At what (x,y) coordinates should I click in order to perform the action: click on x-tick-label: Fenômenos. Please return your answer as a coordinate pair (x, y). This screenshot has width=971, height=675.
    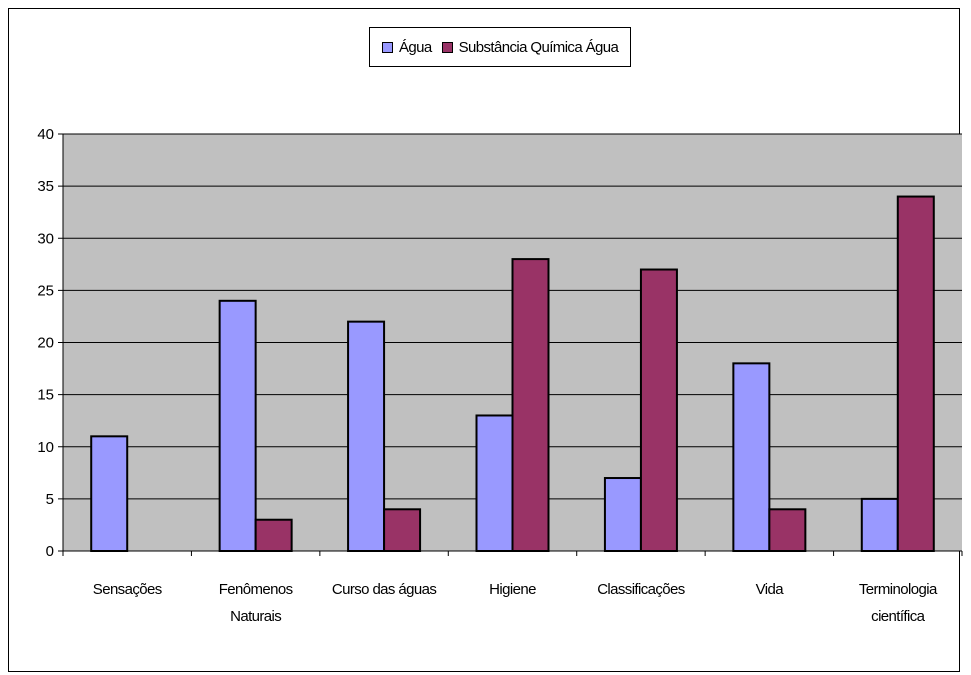
    Looking at the image, I should click on (256, 589).